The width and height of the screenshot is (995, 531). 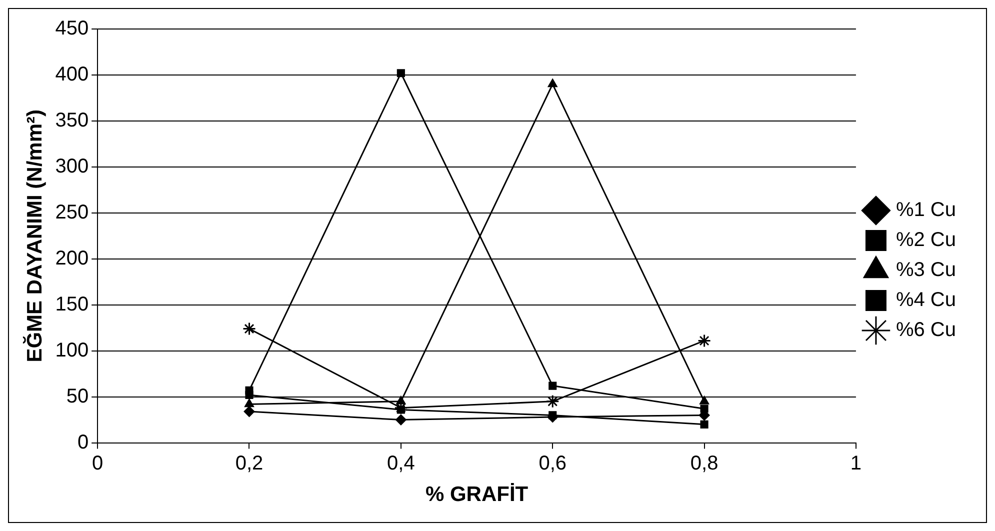 I want to click on x-tick-label: 0, so click(x=98, y=463).